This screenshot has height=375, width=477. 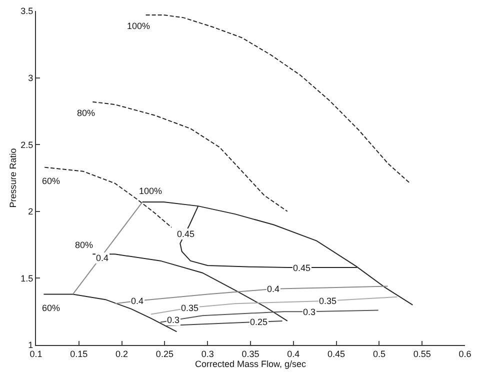 I want to click on x-tick-label: 0.2, so click(x=122, y=353).